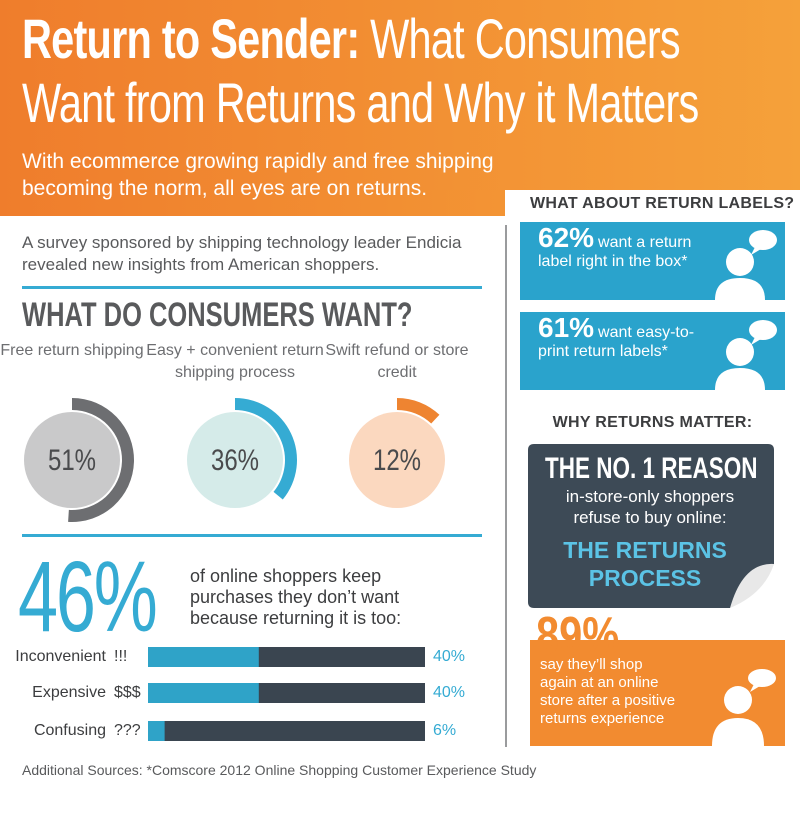 This screenshot has height=838, width=800. Describe the element at coordinates (506, 486) in the screenshot. I see `column-divider` at that location.